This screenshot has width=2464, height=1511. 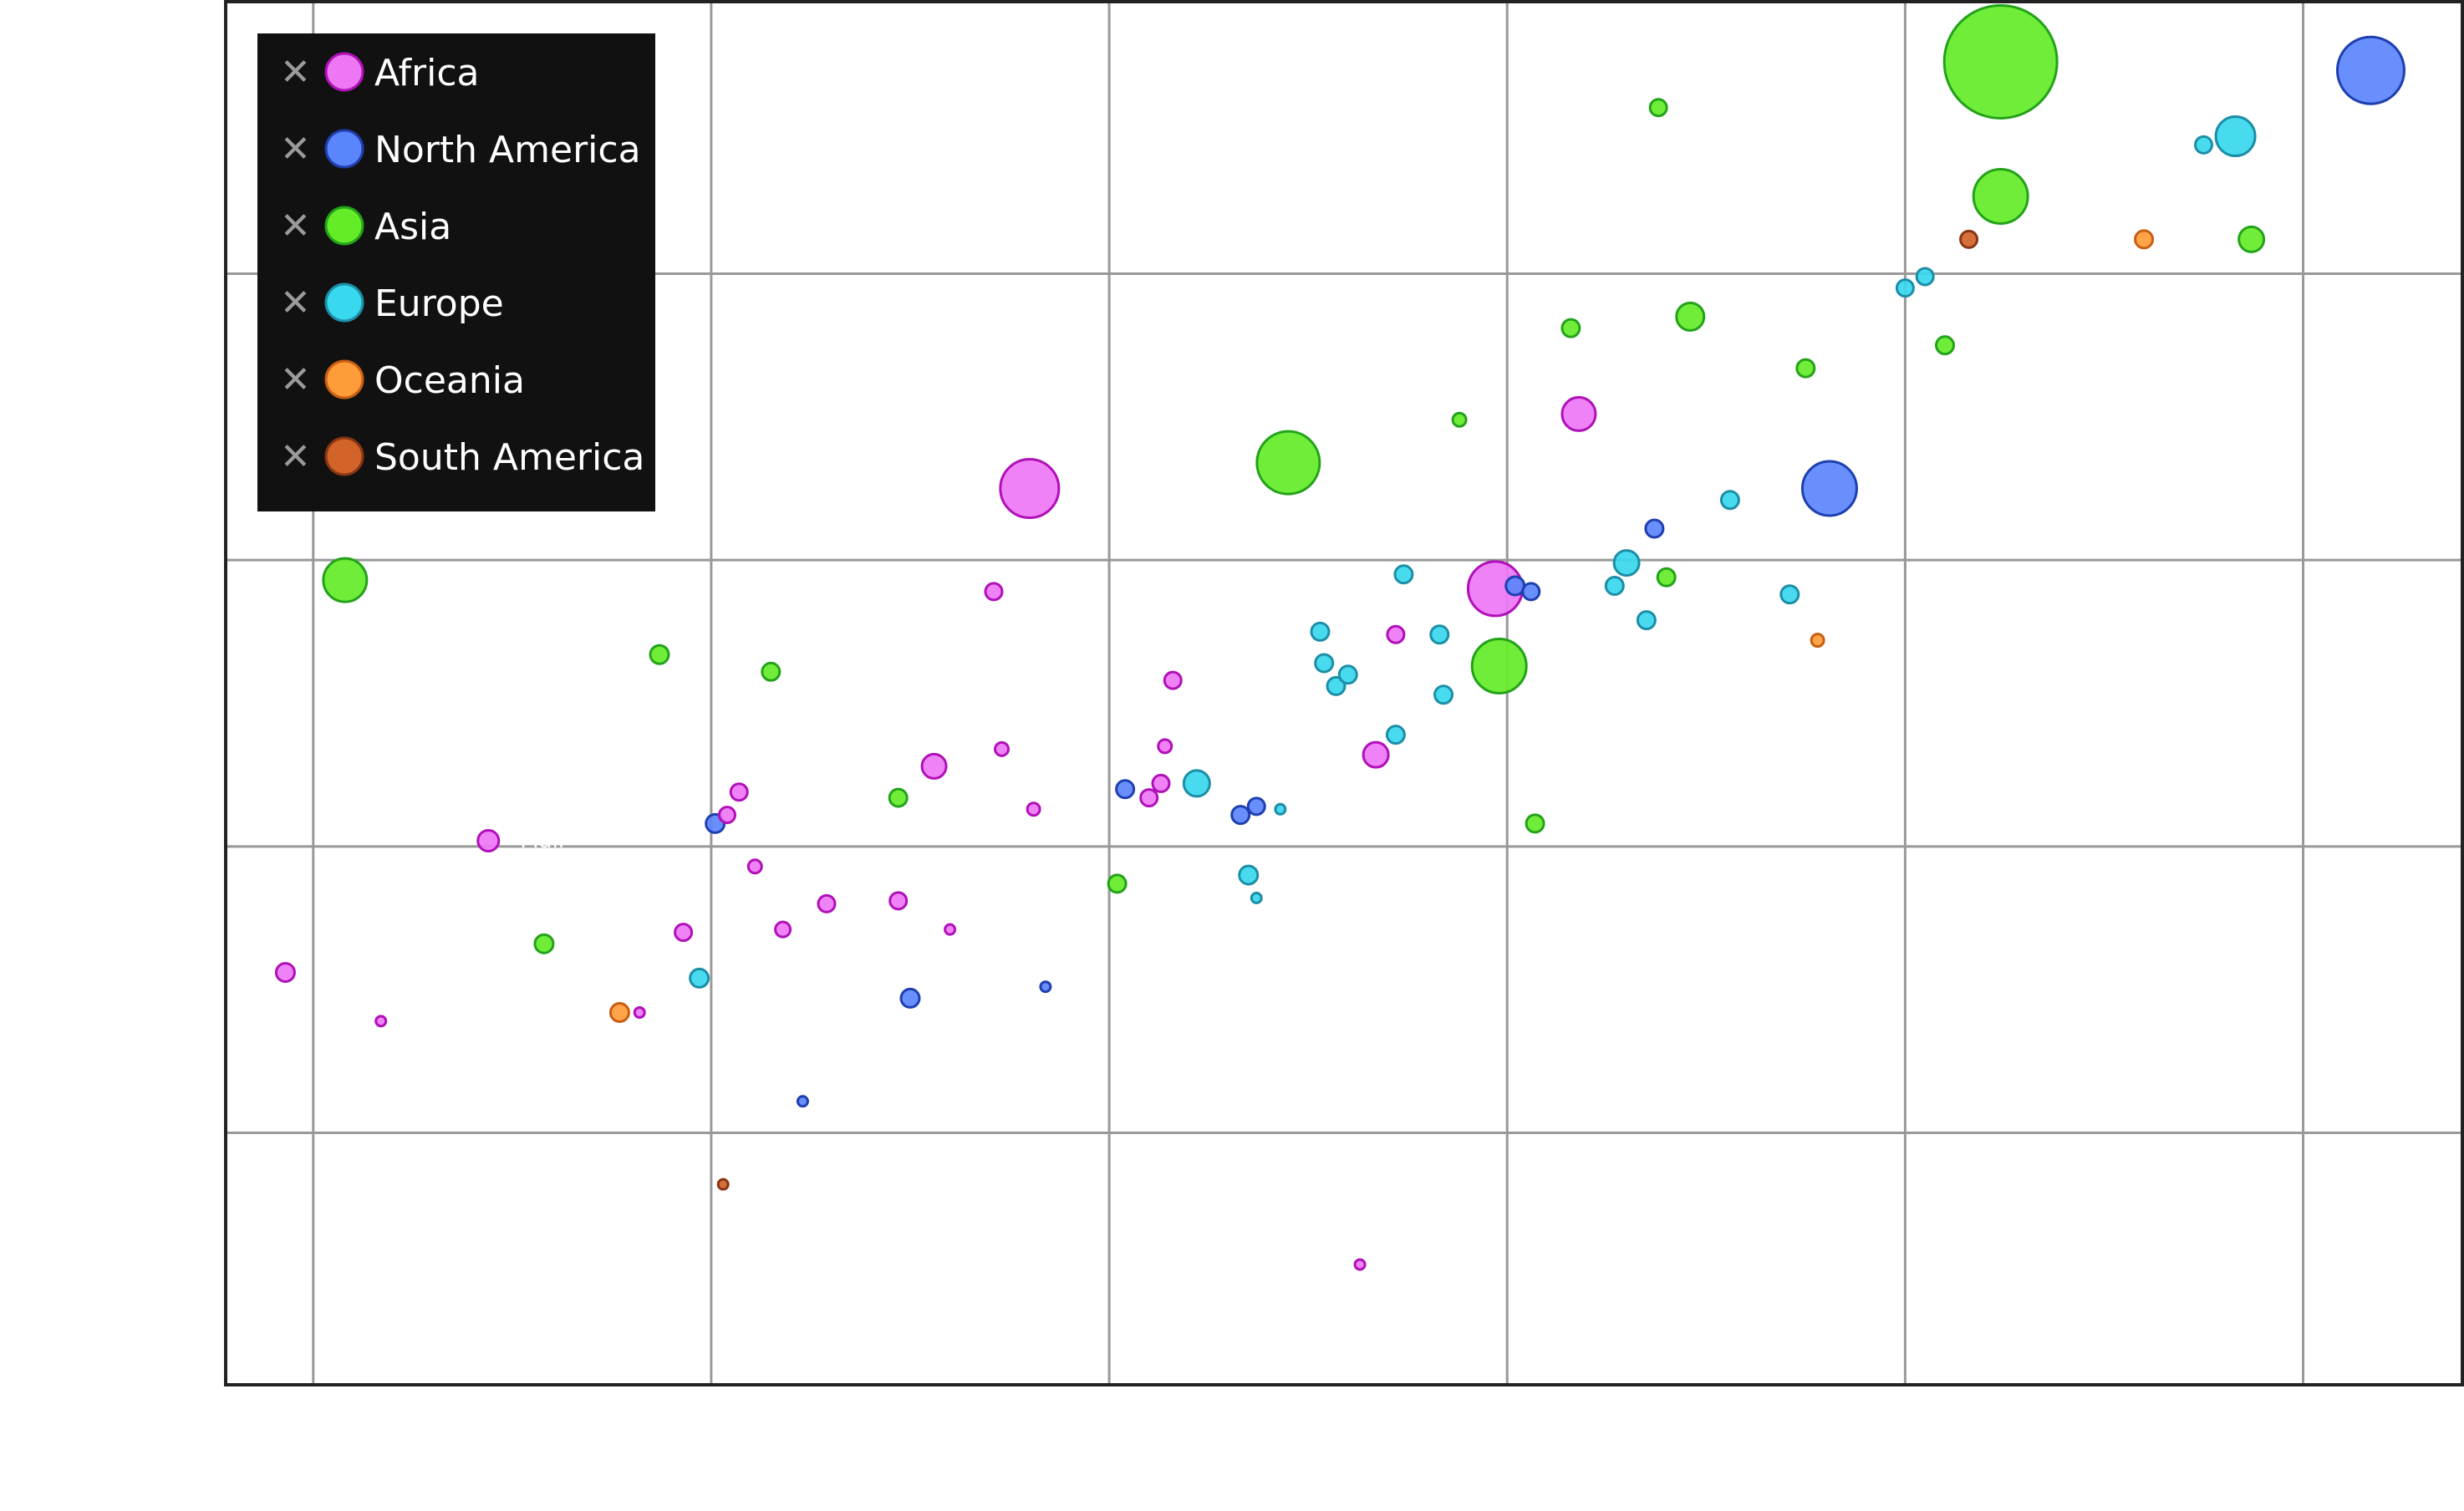 What do you see at coordinates (507, 150) in the screenshot?
I see `legend-label: North America` at bounding box center [507, 150].